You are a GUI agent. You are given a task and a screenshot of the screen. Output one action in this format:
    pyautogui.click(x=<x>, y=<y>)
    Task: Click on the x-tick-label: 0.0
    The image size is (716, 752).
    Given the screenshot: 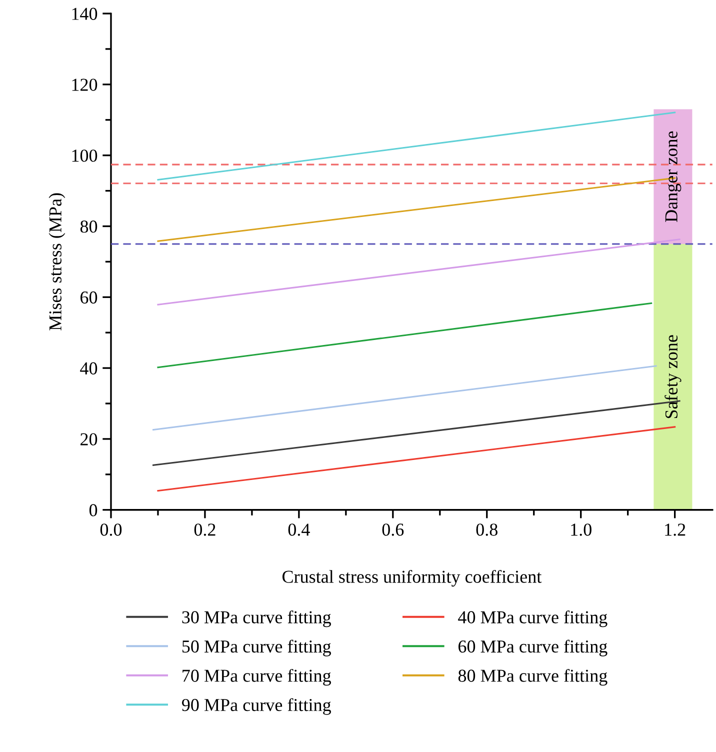 What is the action you would take?
    pyautogui.click(x=111, y=530)
    